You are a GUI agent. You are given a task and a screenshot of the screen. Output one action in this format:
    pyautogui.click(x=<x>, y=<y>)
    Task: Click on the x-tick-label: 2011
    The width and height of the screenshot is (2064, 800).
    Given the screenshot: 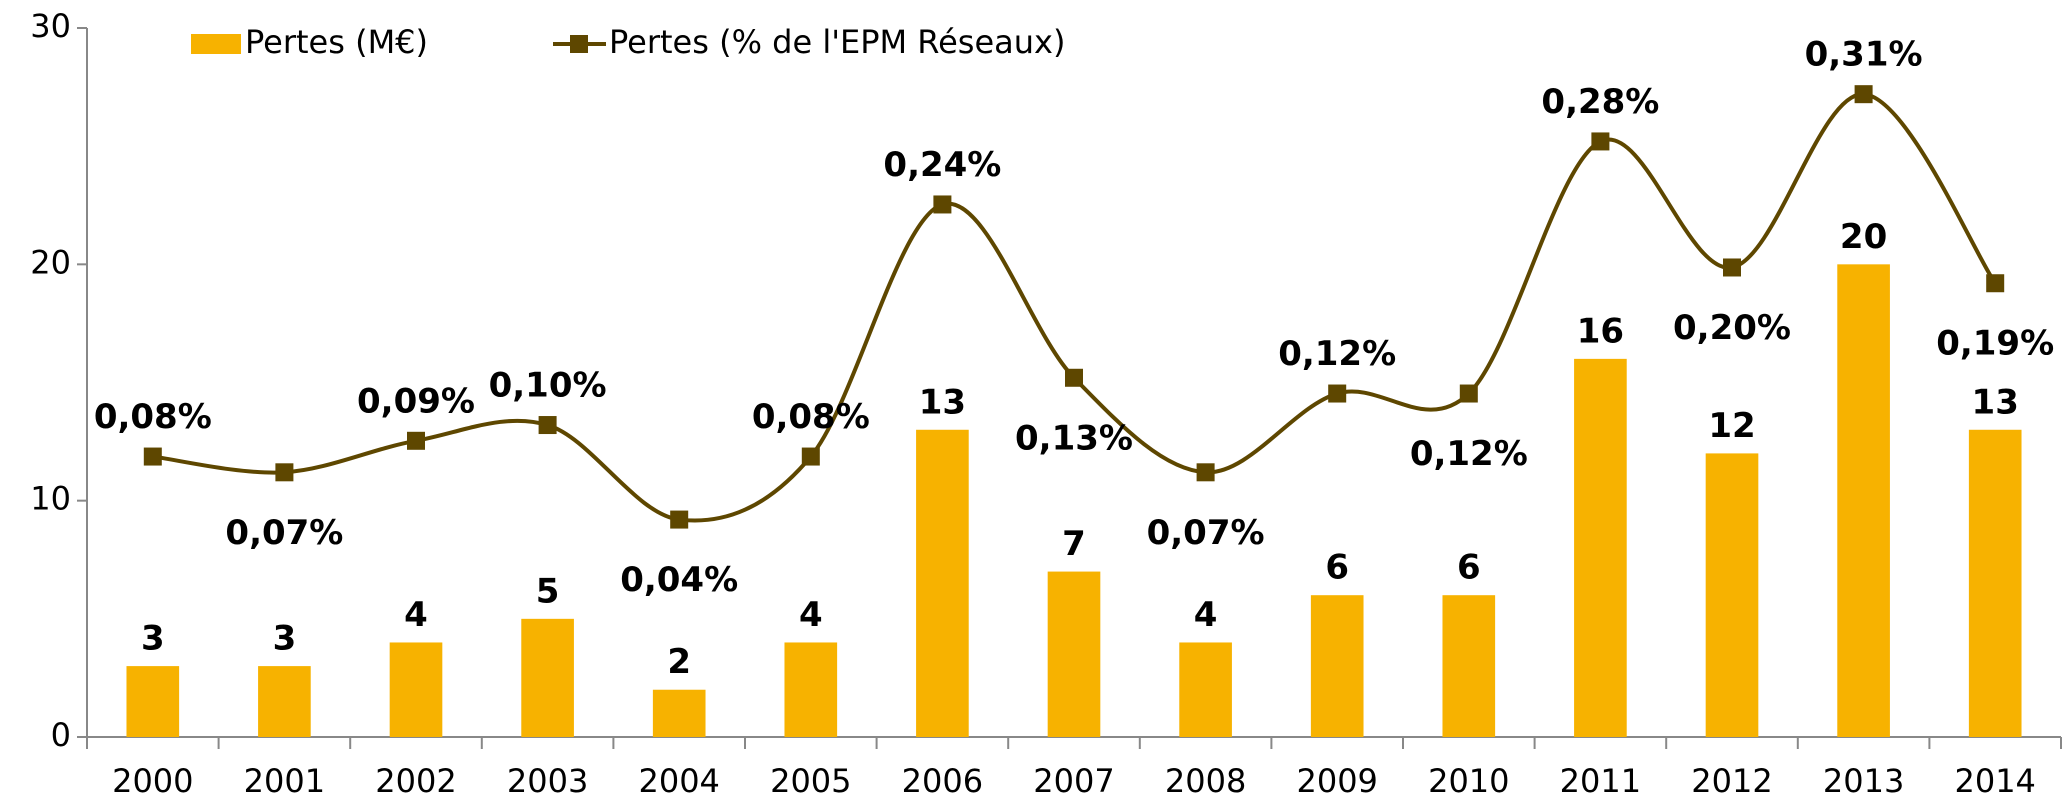 What is the action you would take?
    pyautogui.click(x=1600, y=781)
    